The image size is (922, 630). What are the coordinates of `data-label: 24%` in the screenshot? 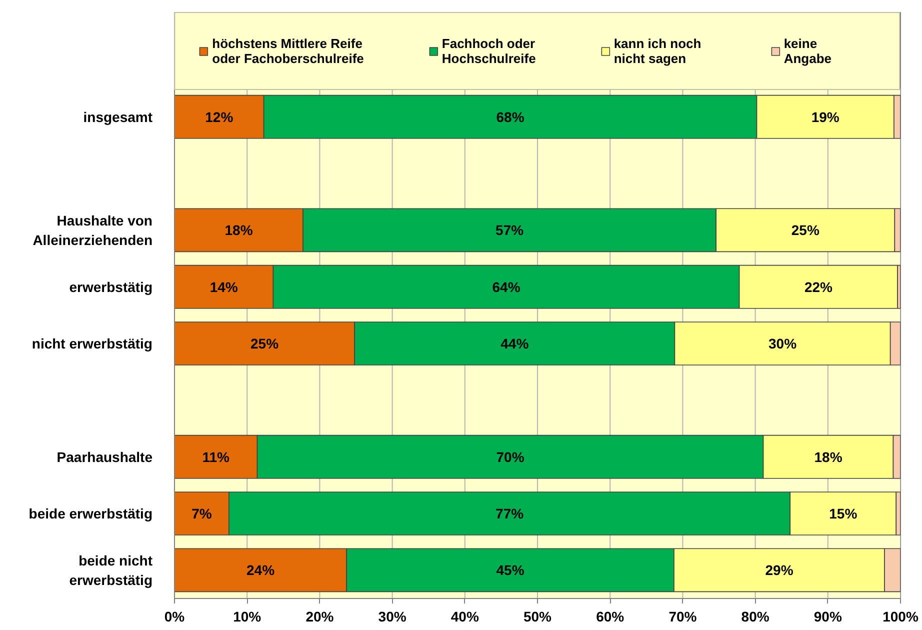 It's located at (261, 570).